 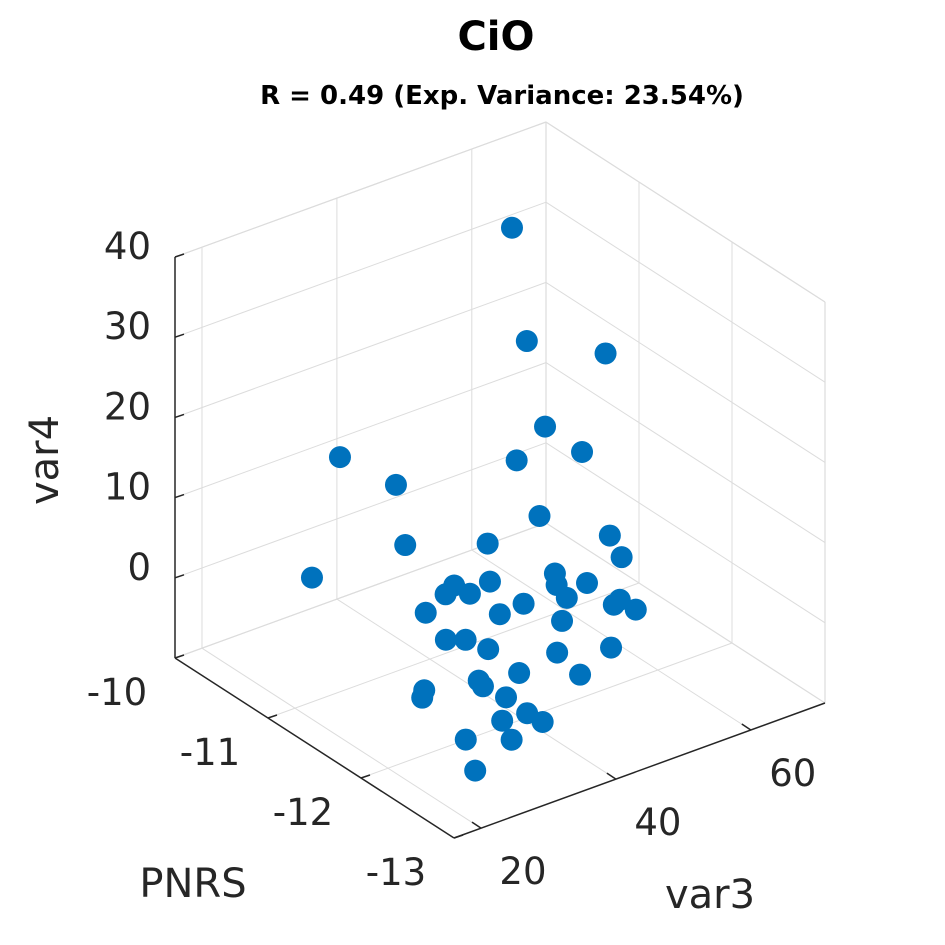 I want to click on y-tick-label: 60, so click(x=792, y=773).